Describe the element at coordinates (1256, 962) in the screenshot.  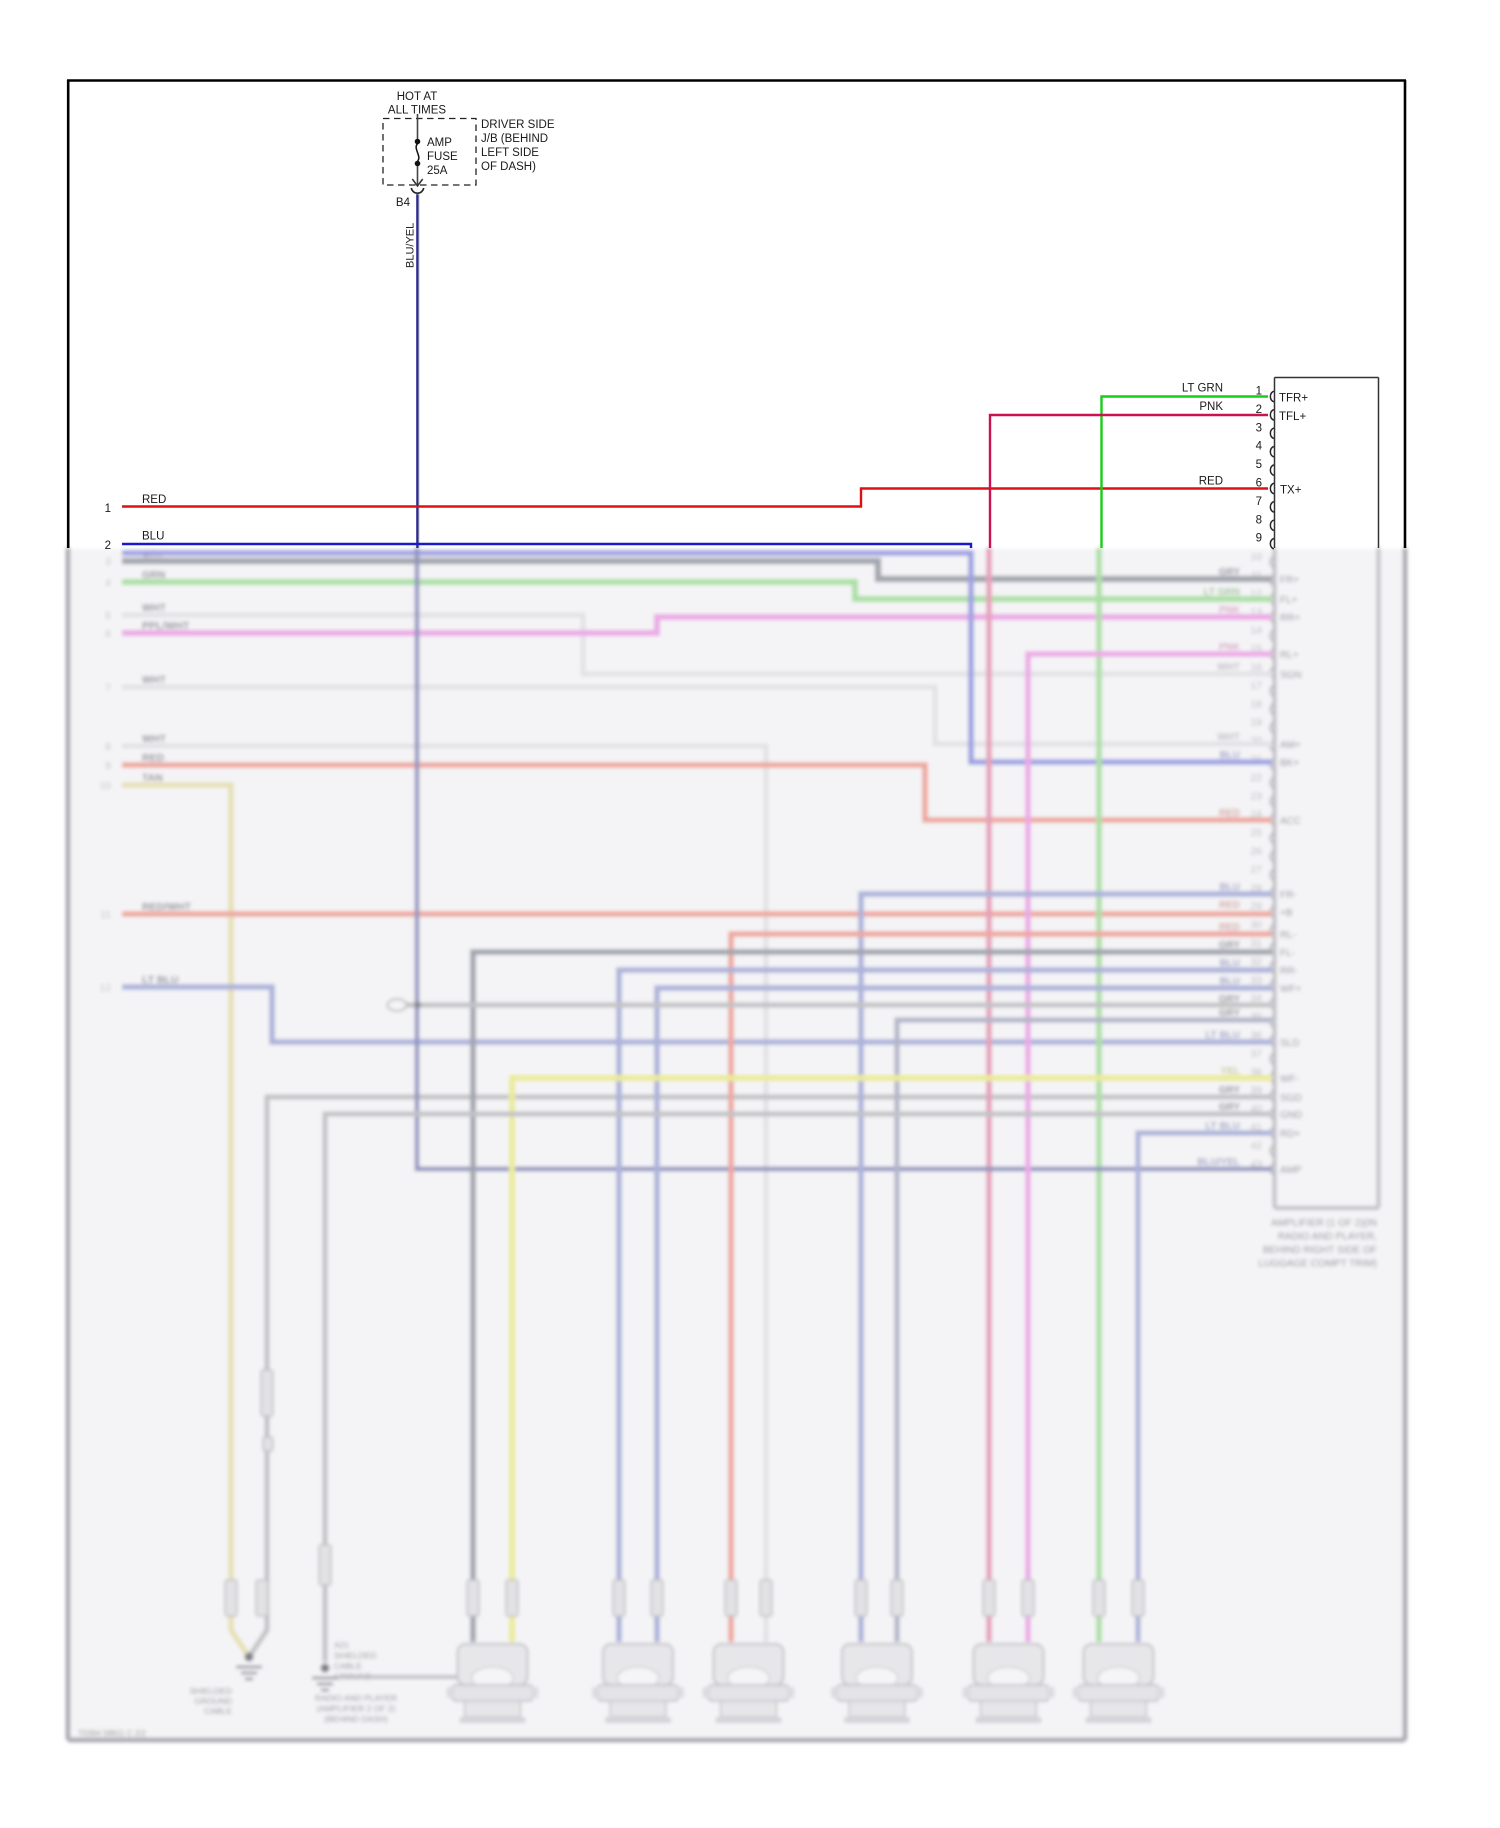
I see `svg-text: 32` at that location.